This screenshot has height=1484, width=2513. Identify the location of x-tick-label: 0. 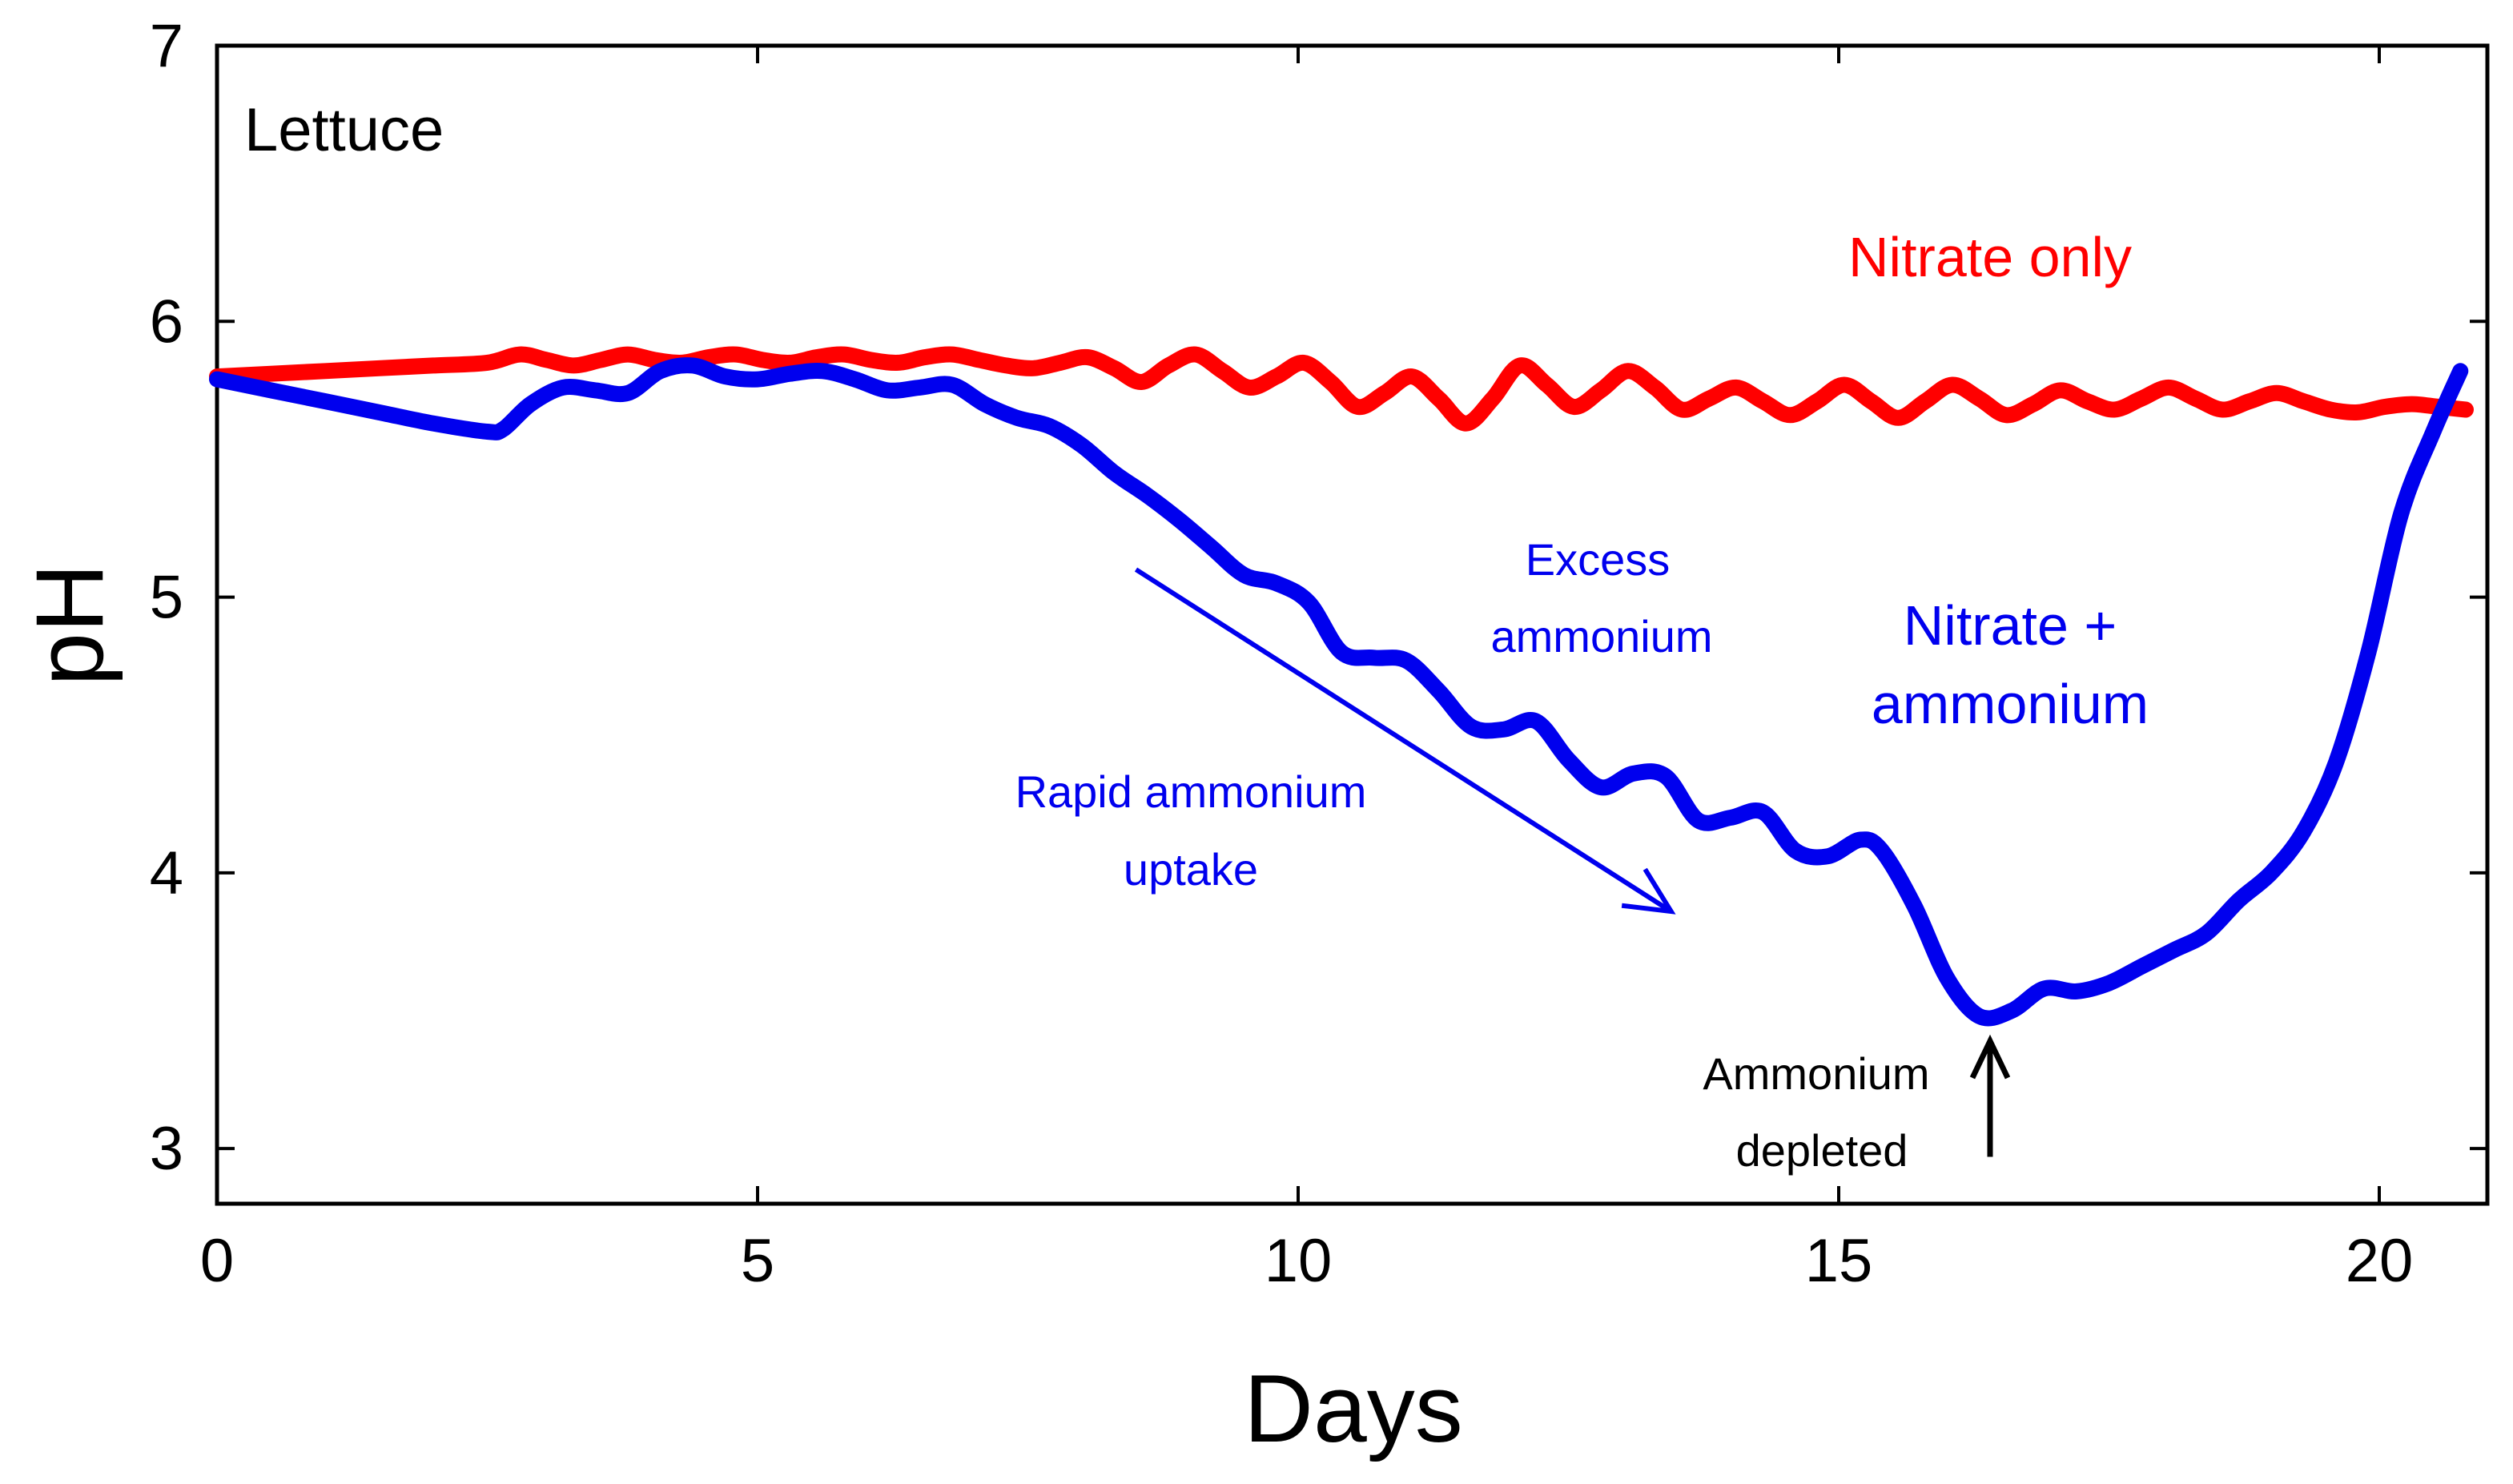
(217, 1261).